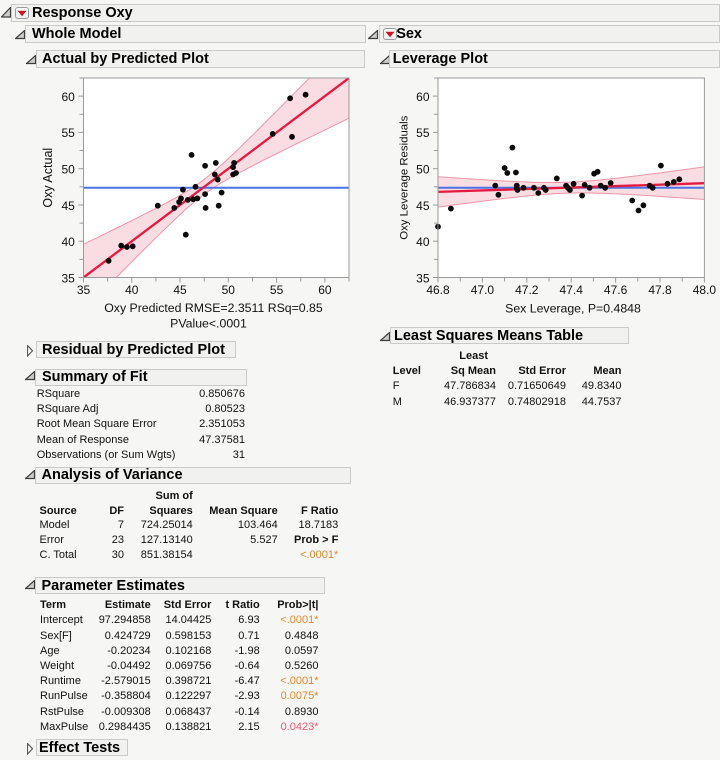 The width and height of the screenshot is (720, 760). What do you see at coordinates (572, 290) in the screenshot?
I see `svg-text: 47.4` at bounding box center [572, 290].